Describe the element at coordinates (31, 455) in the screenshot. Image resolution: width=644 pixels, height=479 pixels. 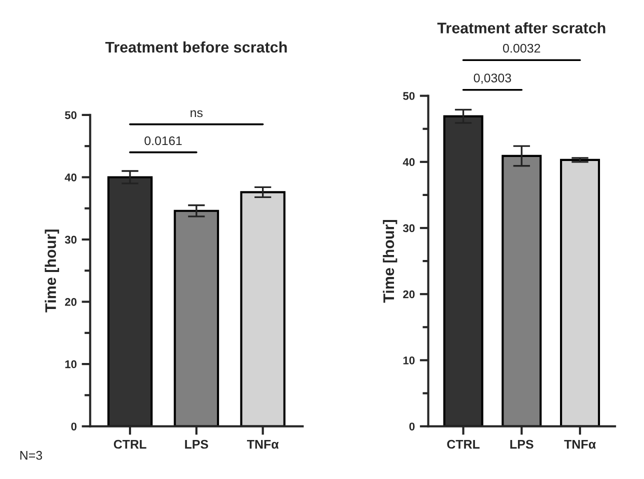
I see `text: N=3` at that location.